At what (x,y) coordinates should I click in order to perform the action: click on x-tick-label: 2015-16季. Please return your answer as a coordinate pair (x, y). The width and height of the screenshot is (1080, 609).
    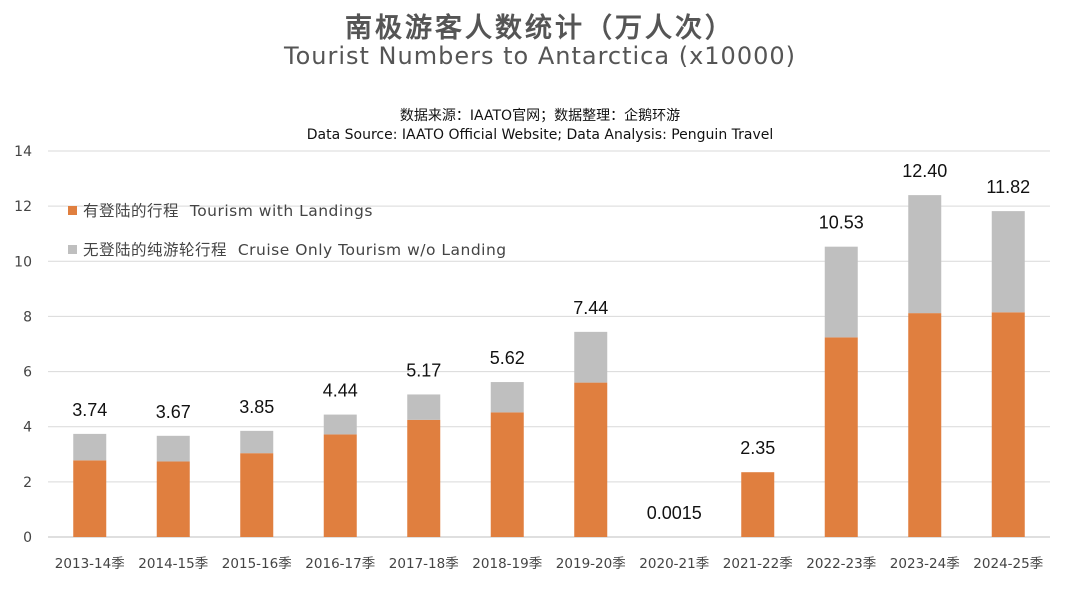
    Looking at the image, I should click on (257, 564).